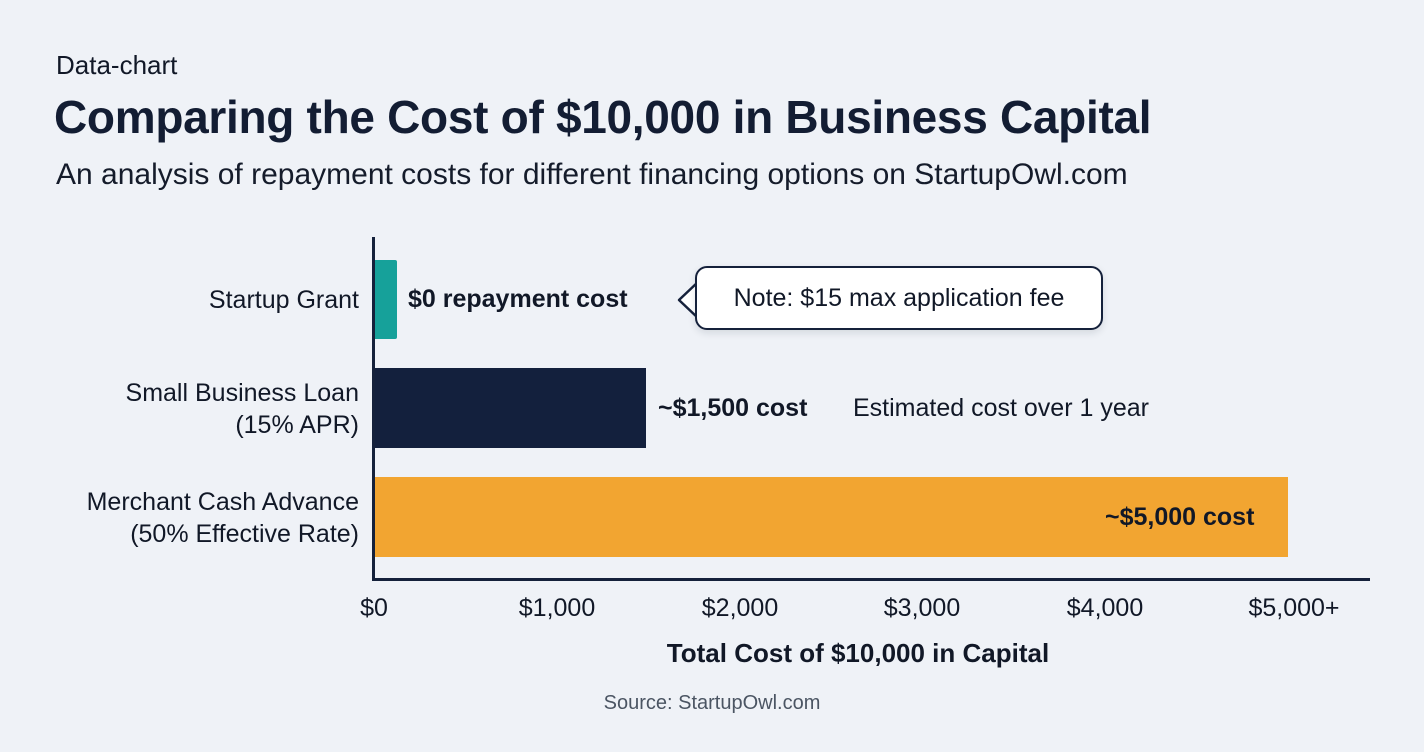 This screenshot has width=1424, height=752. I want to click on x-axis-line, so click(871, 579).